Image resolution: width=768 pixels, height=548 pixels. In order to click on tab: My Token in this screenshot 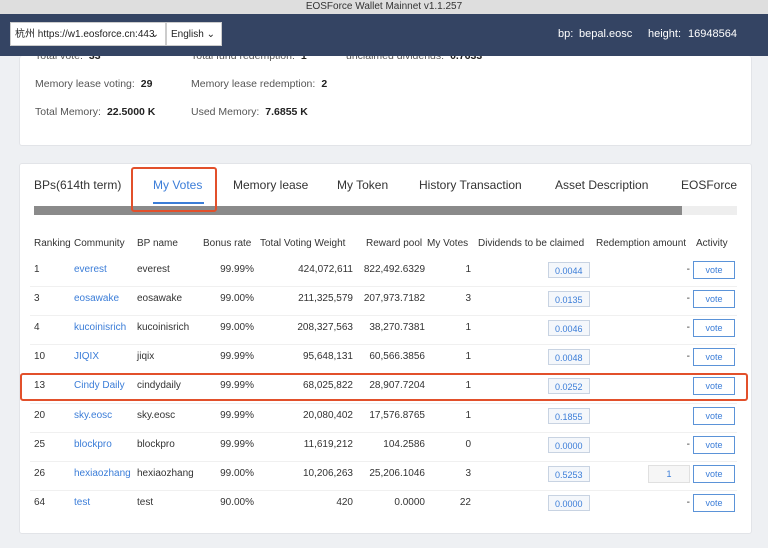, I will do `click(363, 185)`.